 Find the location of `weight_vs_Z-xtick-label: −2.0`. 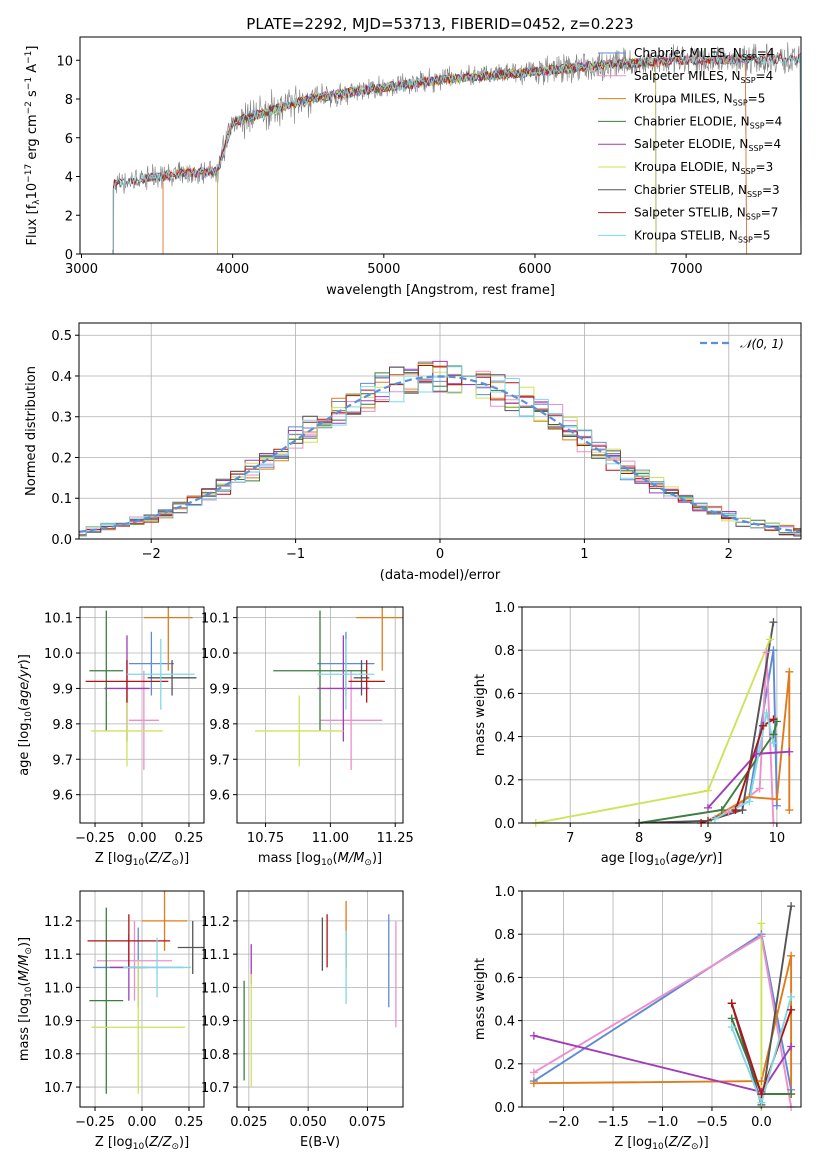

weight_vs_Z-xtick-label: −2.0 is located at coordinates (564, 1122).